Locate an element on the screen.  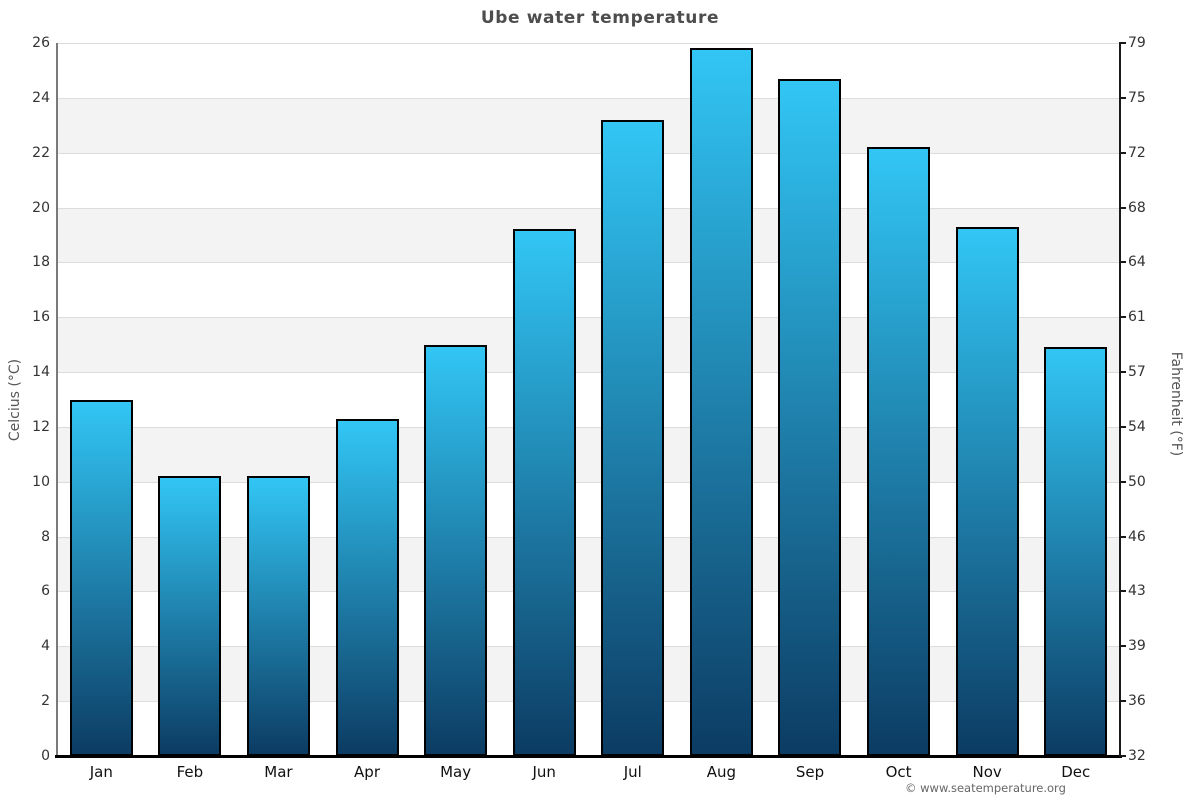
y-tick-label-celsius-18: 18 is located at coordinates (41, 262).